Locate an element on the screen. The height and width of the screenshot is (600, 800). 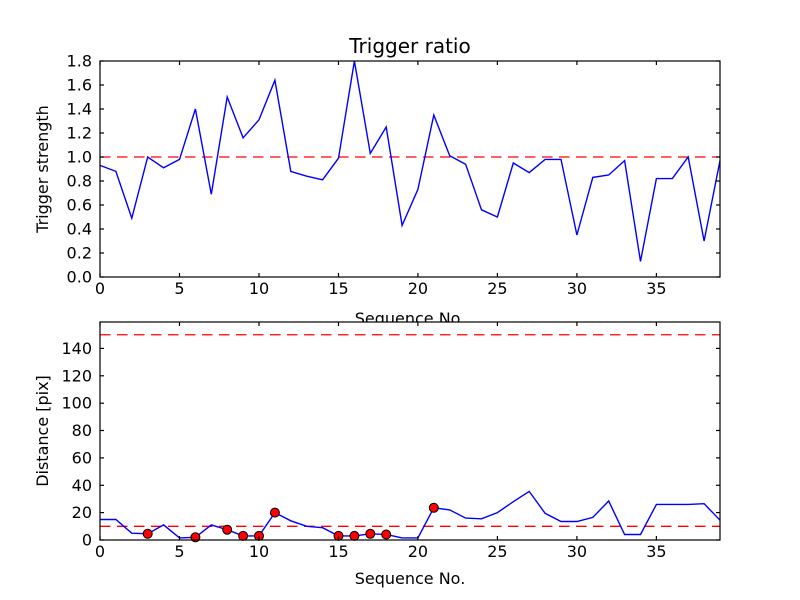
top-chart-title: Trigger ratio is located at coordinates (409, 46).